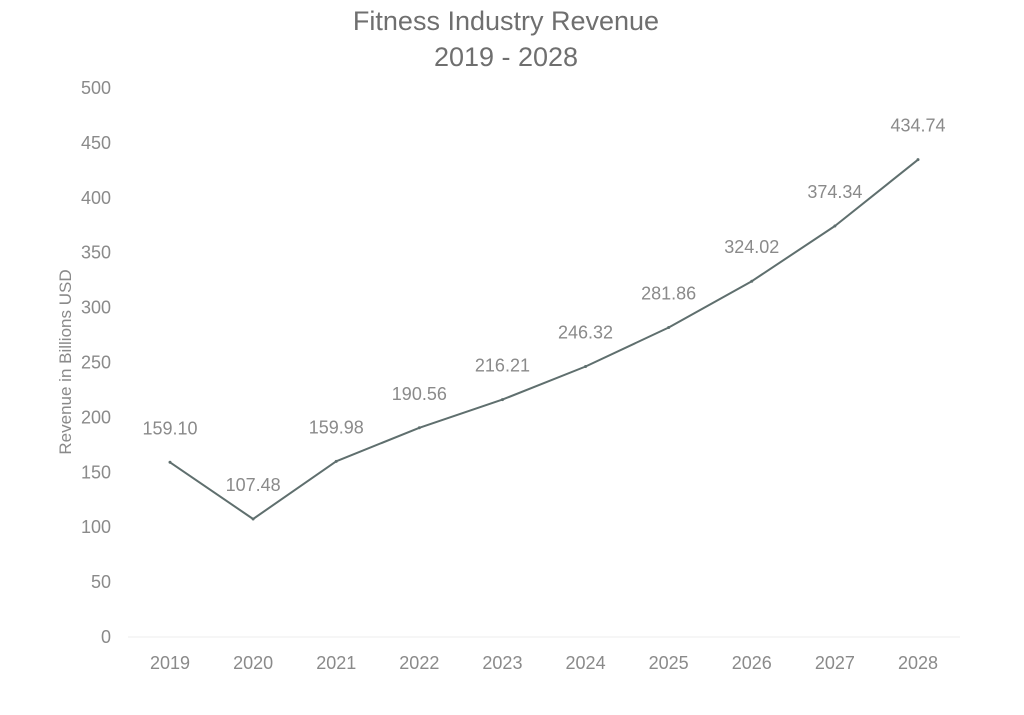  What do you see at coordinates (101, 582) in the screenshot?
I see `y-tick-label: 50` at bounding box center [101, 582].